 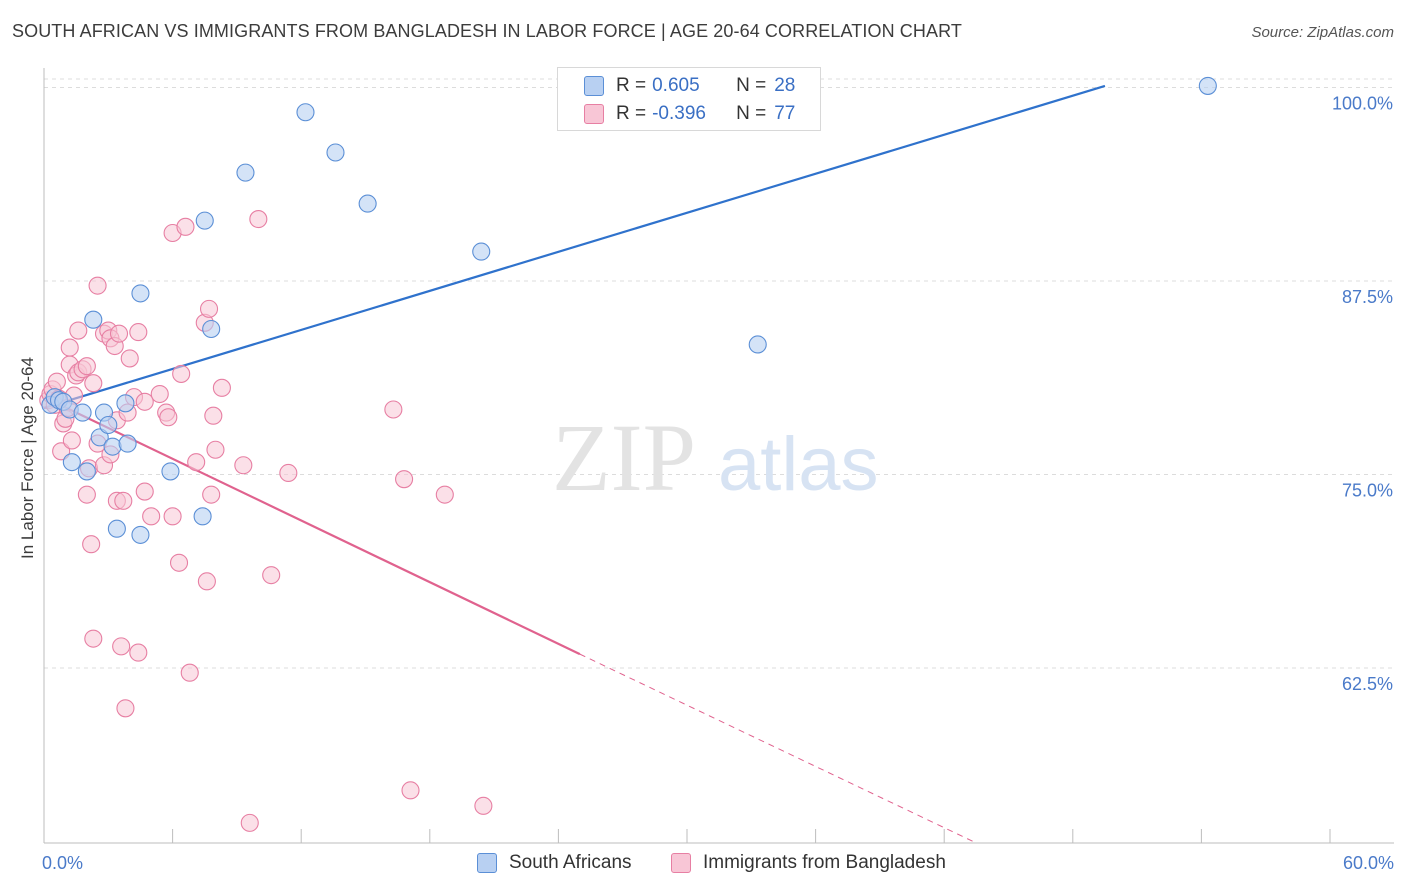 What do you see at coordinates (1367, 297) in the screenshot?
I see `y-tick-label: 87.5%` at bounding box center [1367, 297].